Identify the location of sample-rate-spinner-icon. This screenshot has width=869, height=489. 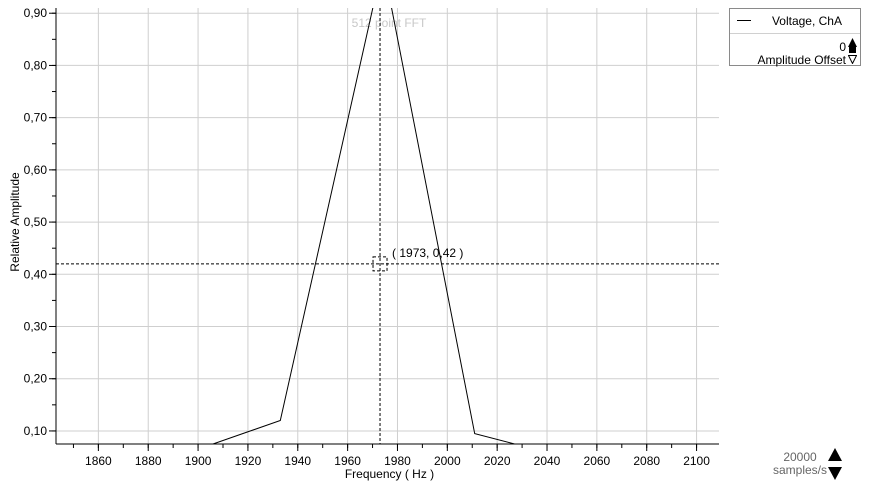
(835, 464).